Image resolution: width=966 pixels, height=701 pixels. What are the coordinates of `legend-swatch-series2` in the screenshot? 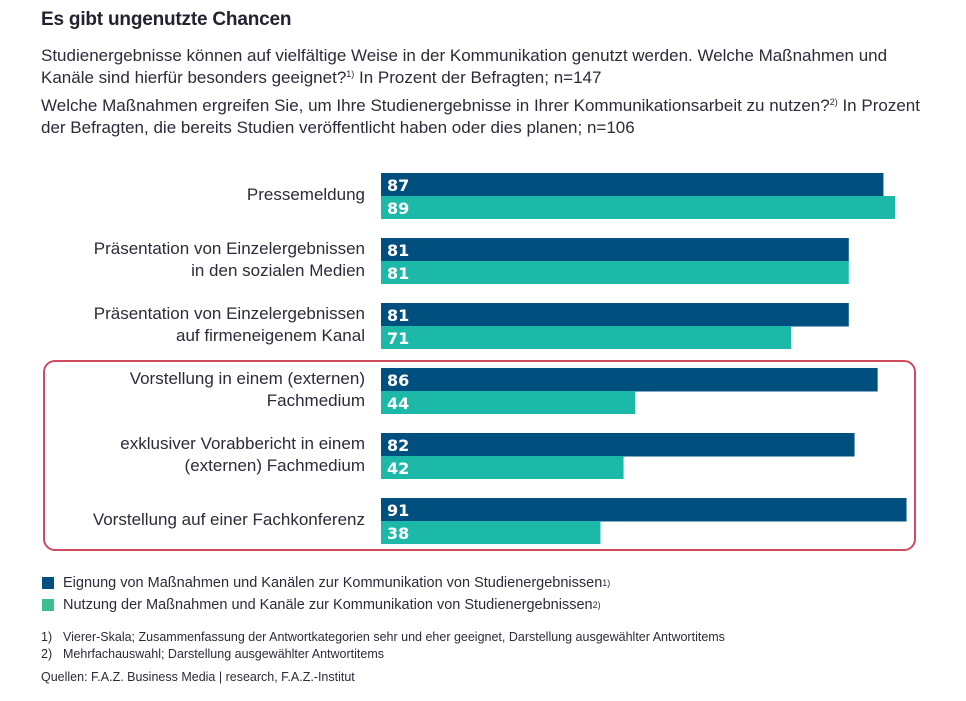 It's located at (48, 605).